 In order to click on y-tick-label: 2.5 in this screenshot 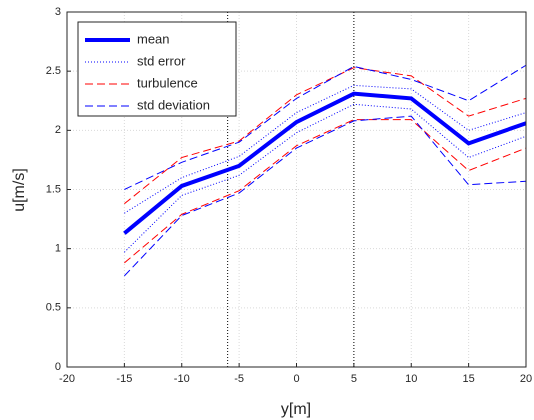, I will do `click(53, 71)`.